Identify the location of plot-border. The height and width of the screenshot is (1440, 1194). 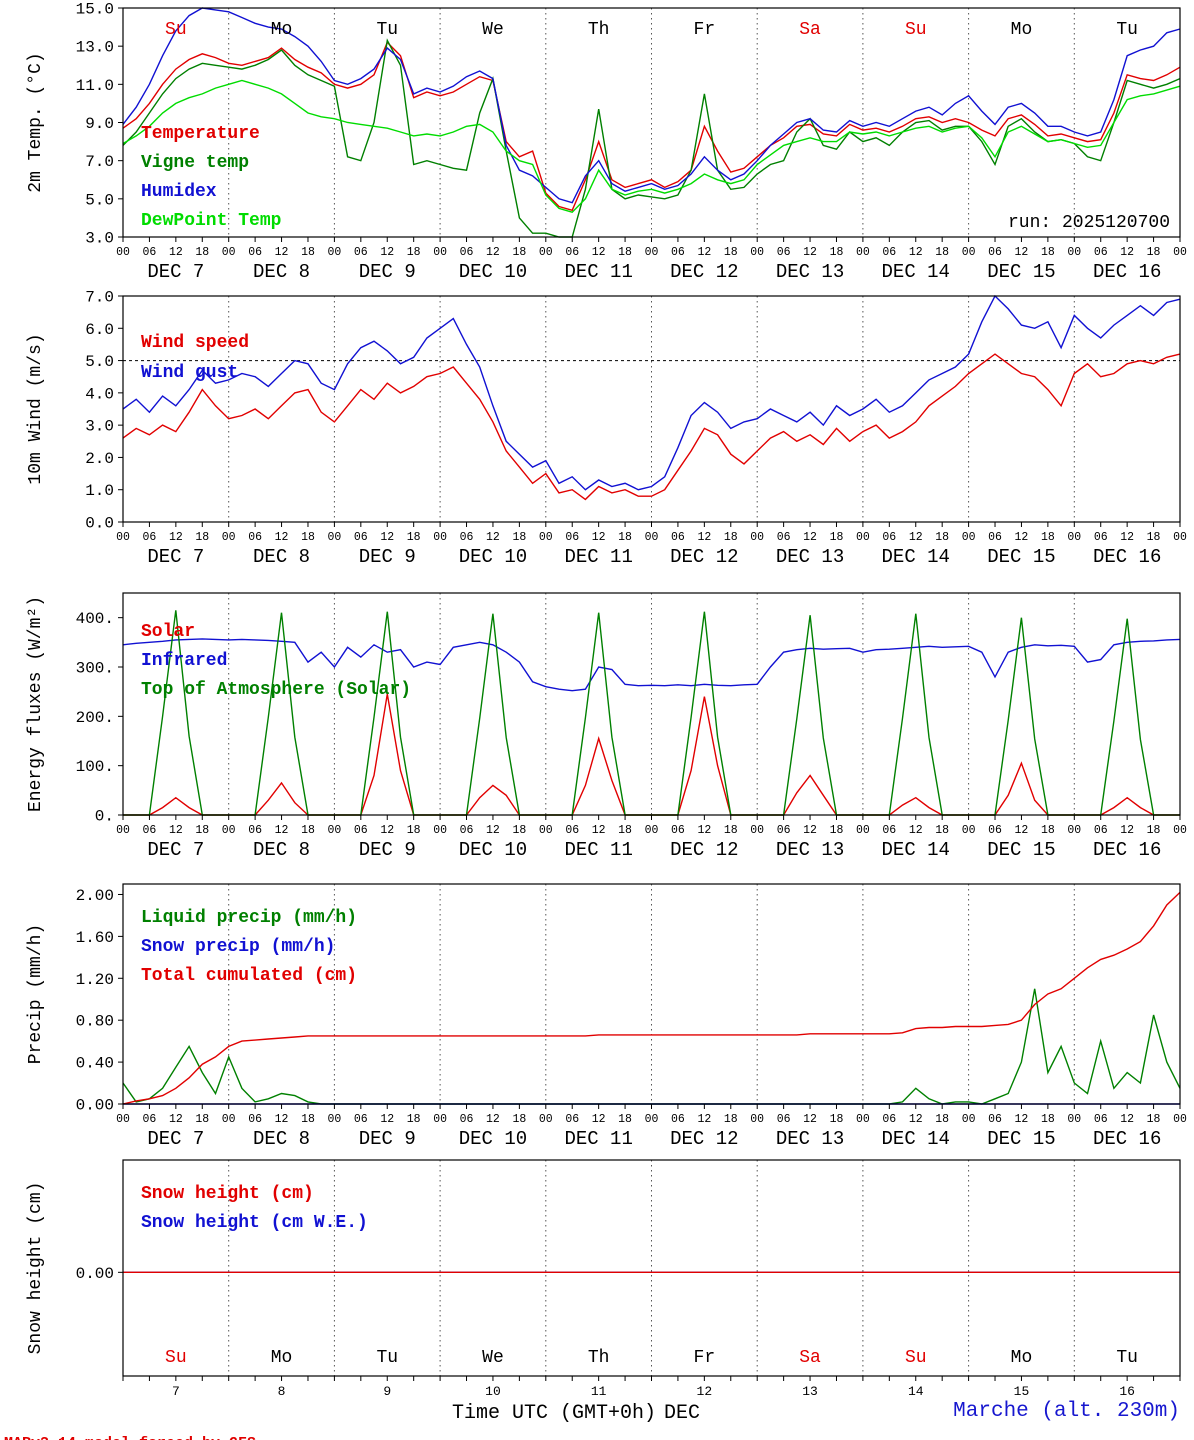
(651, 122).